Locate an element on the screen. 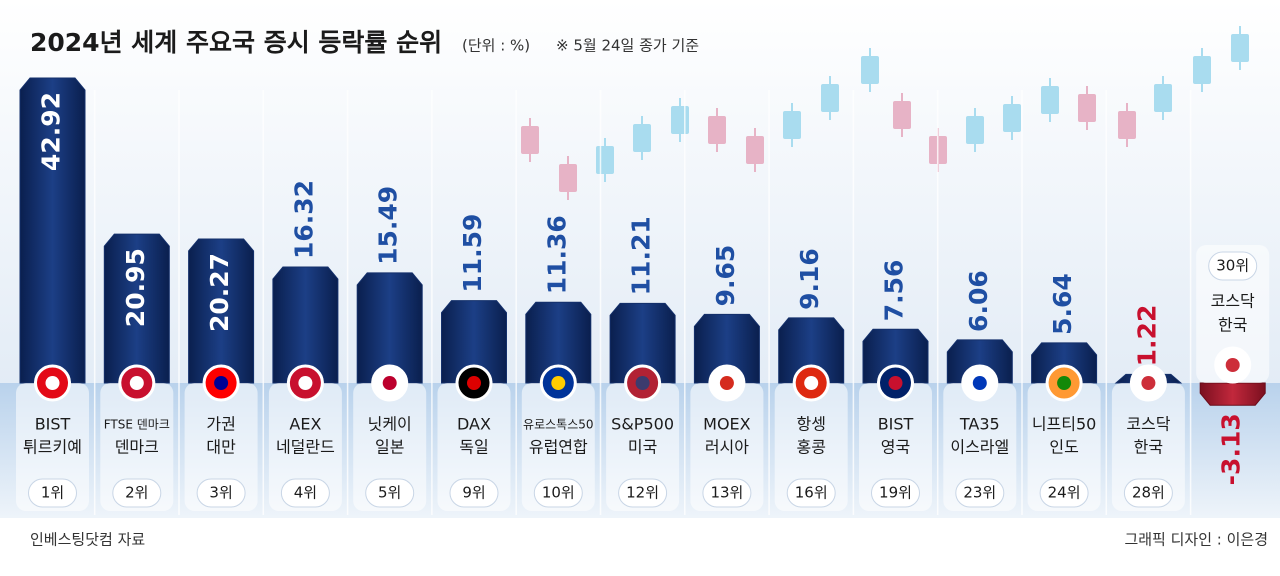  value-label: 11.59 is located at coordinates (472, 253).